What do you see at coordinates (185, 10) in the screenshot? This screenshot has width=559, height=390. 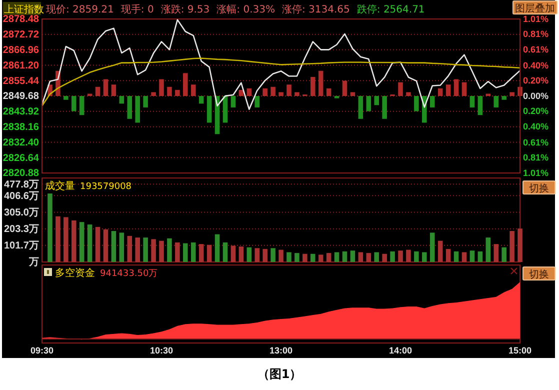 I see `text: 涨跌: 9.53` at bounding box center [185, 10].